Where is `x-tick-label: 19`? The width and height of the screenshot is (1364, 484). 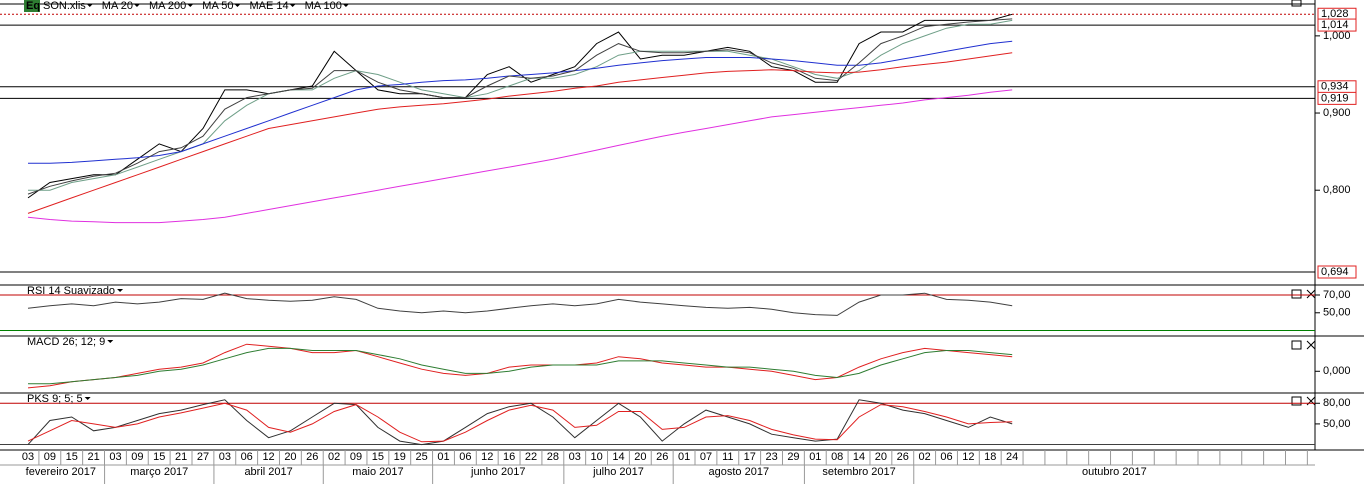 x-tick-label: 19 is located at coordinates (400, 457).